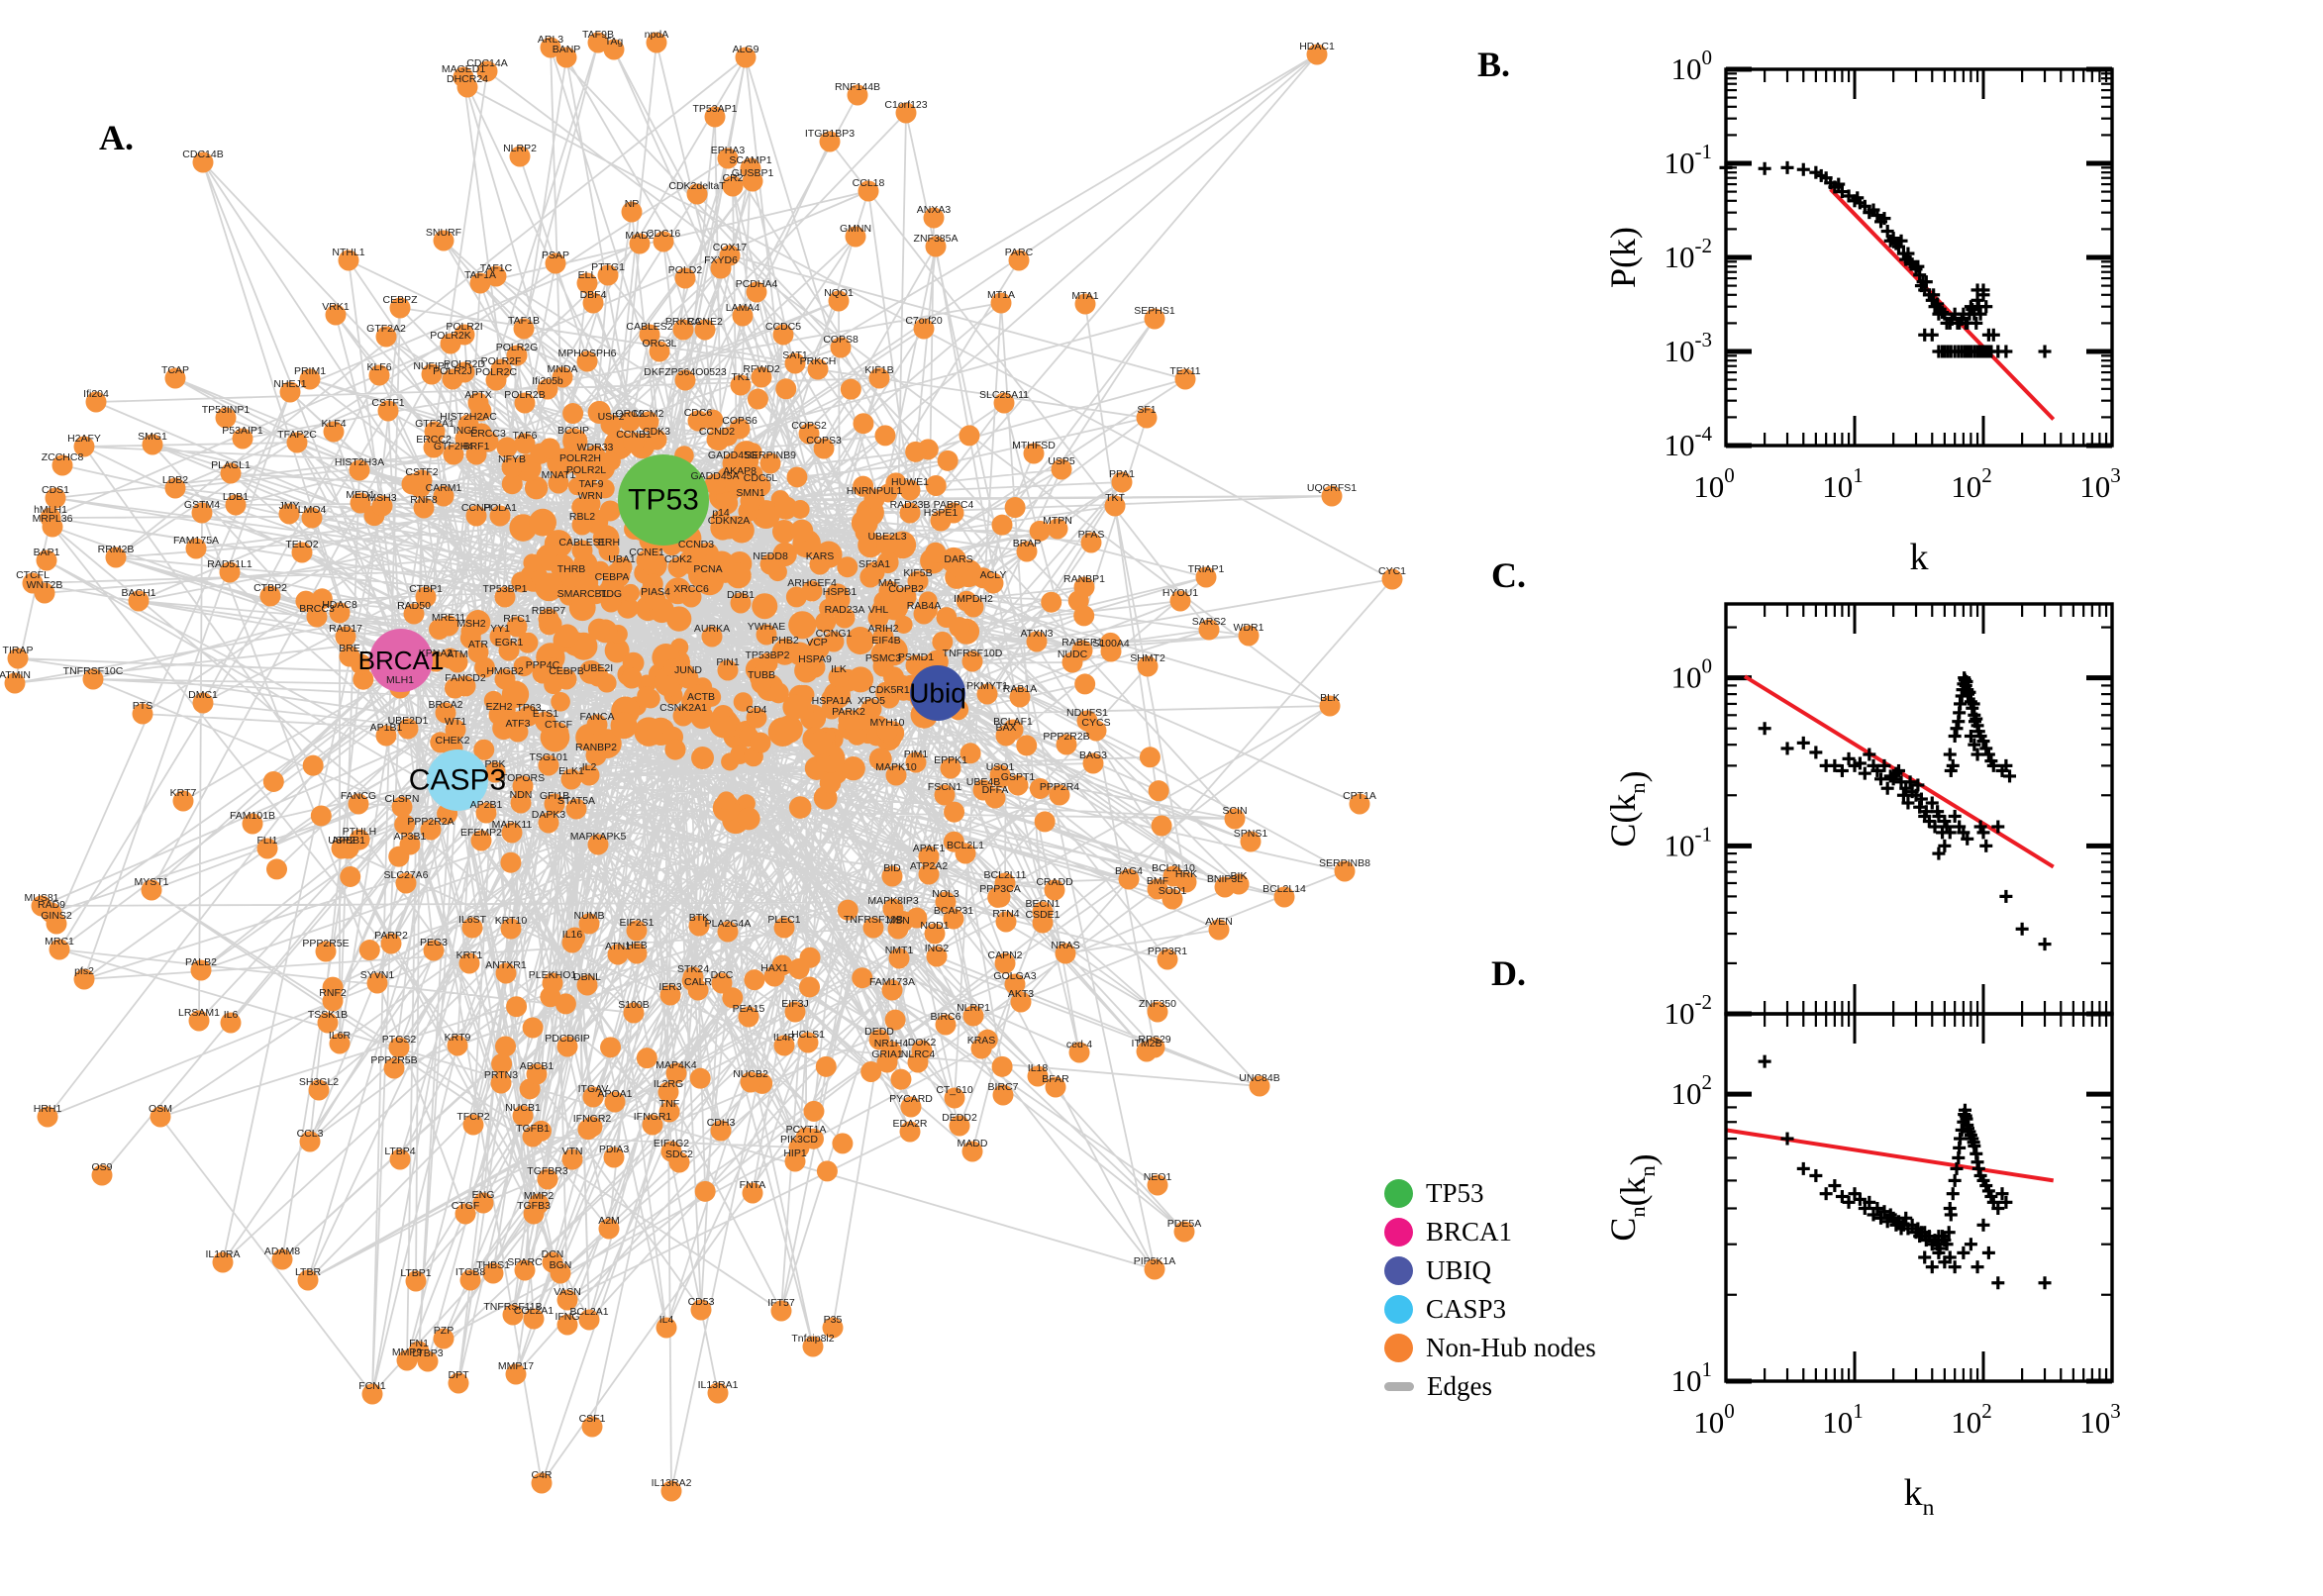 The image size is (2323, 1596). Describe the element at coordinates (444, 488) in the screenshot. I see `network-node-label: CARM1` at that location.